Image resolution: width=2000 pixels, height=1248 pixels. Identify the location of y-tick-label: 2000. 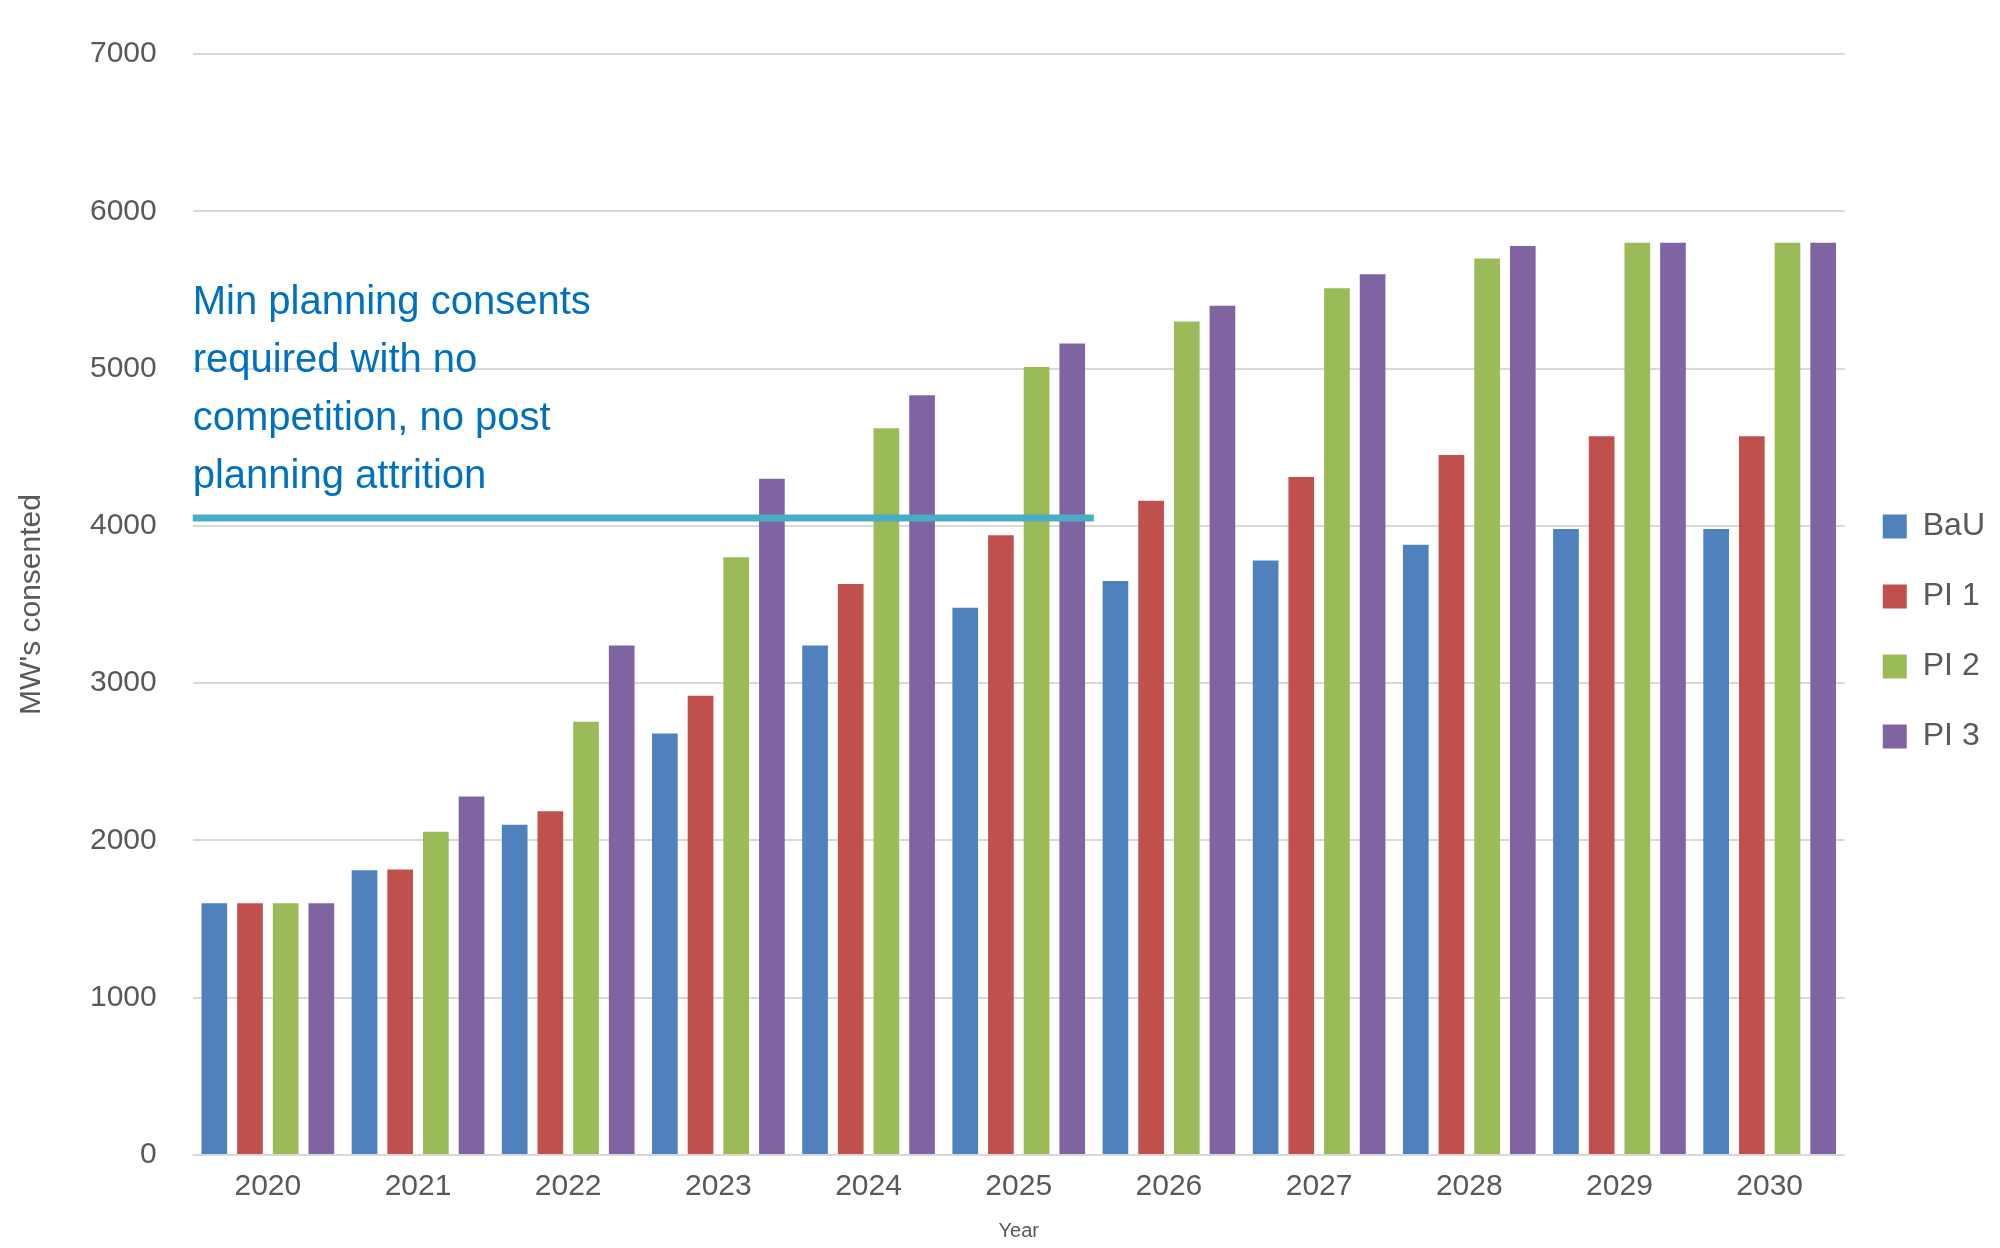
(123, 838).